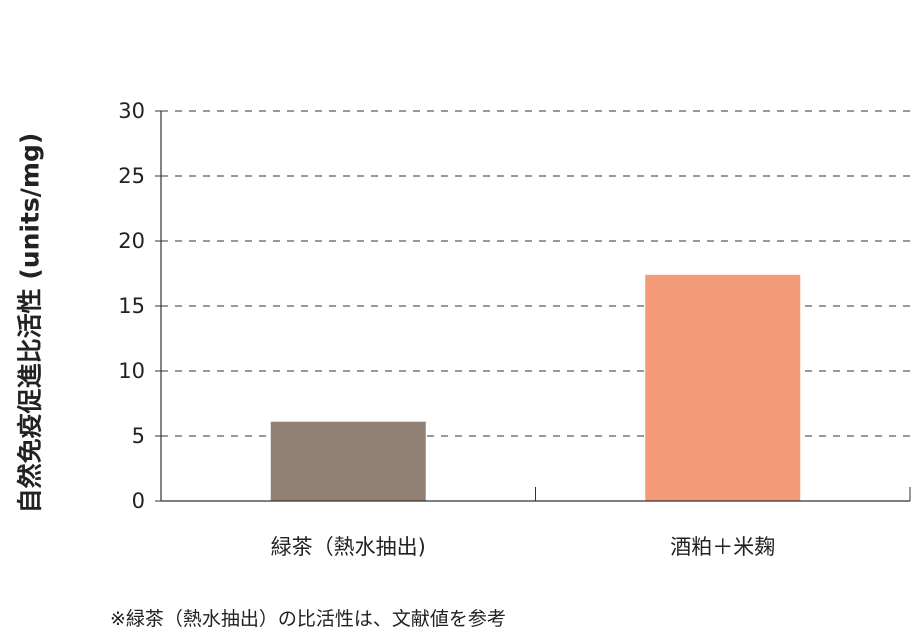 This screenshot has width=913, height=632. I want to click on footnote: ※緑茶（熱水抽出）の比活性は、文献値を参考, so click(308, 619).